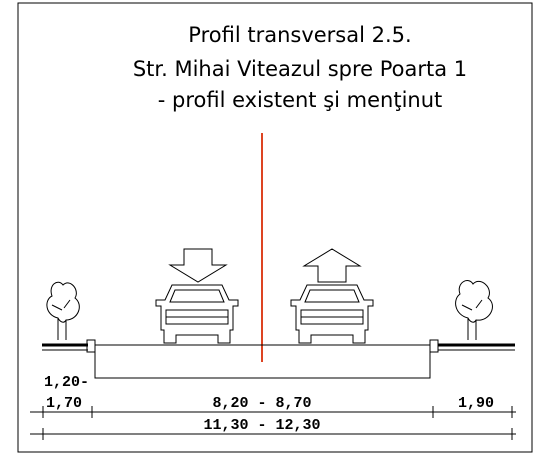 The width and height of the screenshot is (550, 455). What do you see at coordinates (278, 359) in the screenshot?
I see `road` at bounding box center [278, 359].